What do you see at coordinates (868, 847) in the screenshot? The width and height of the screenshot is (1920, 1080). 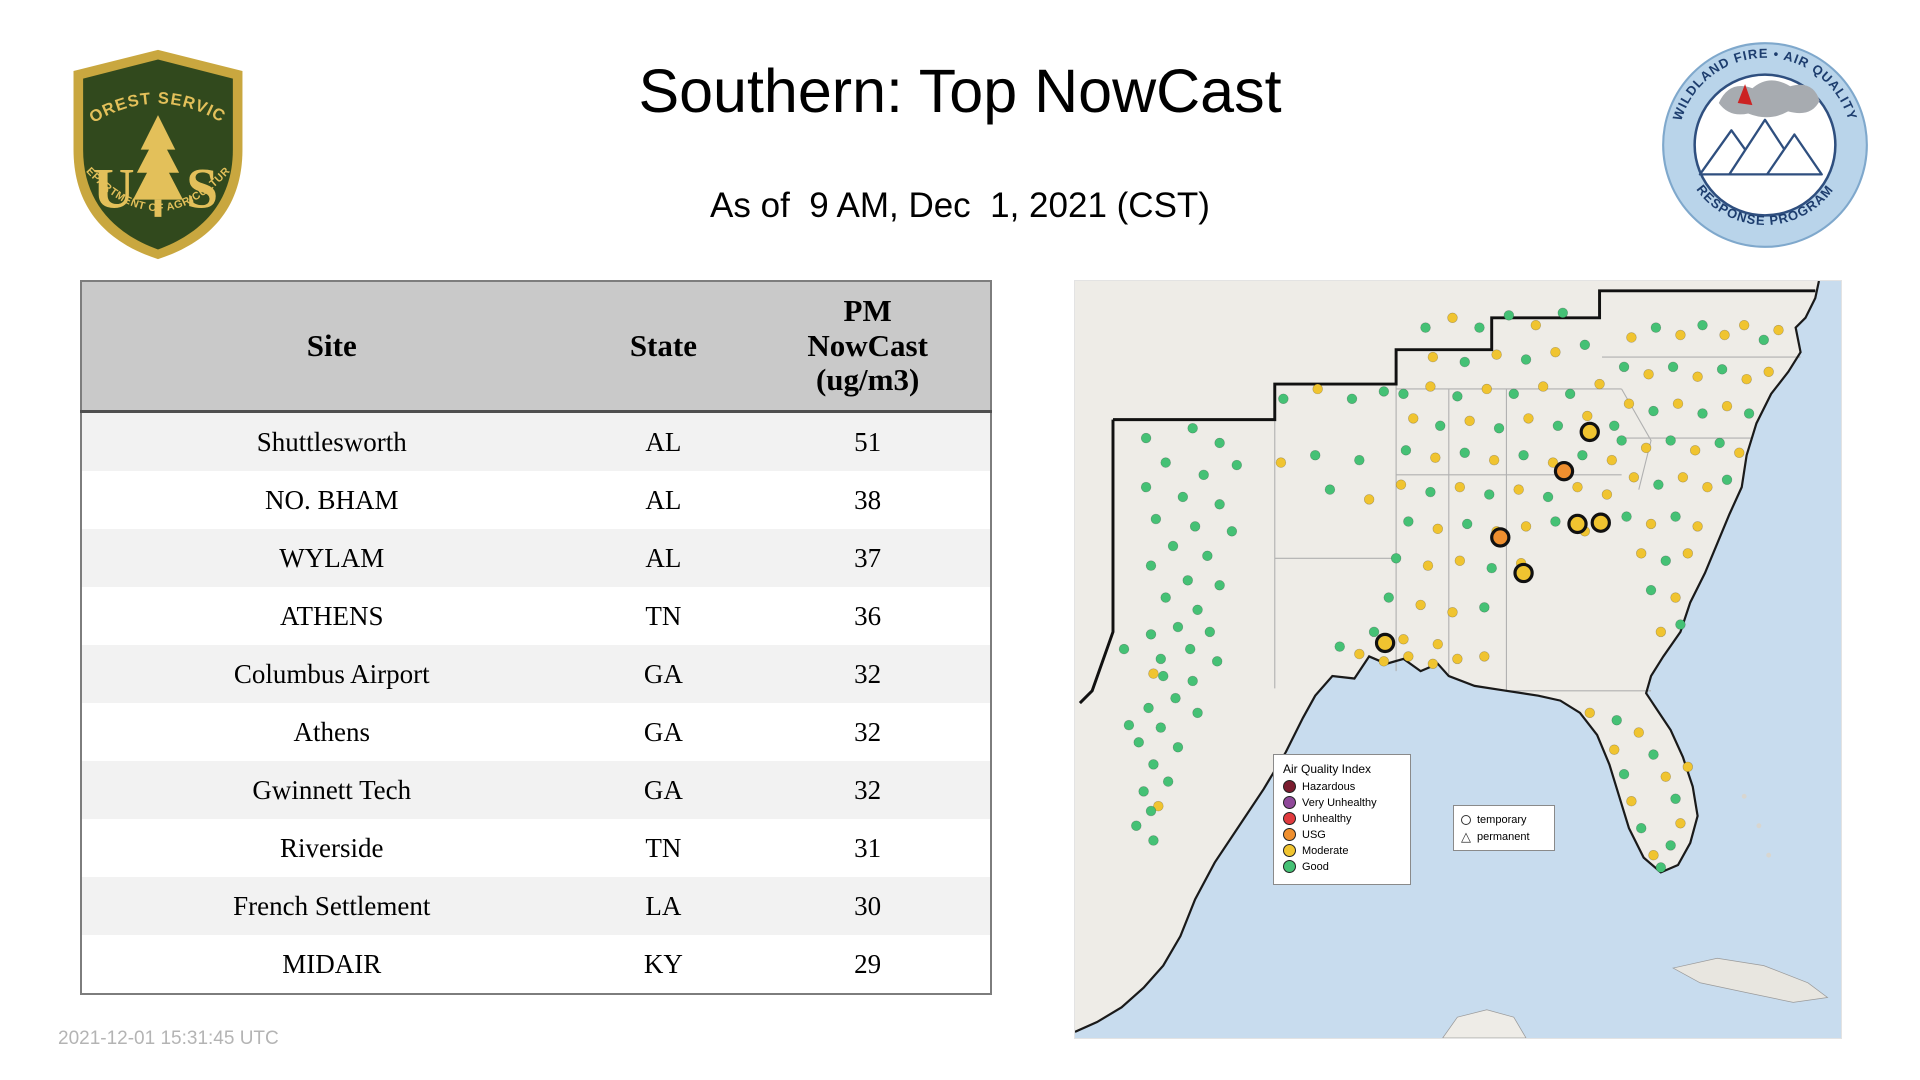 I see `value-cell: 31` at bounding box center [868, 847].